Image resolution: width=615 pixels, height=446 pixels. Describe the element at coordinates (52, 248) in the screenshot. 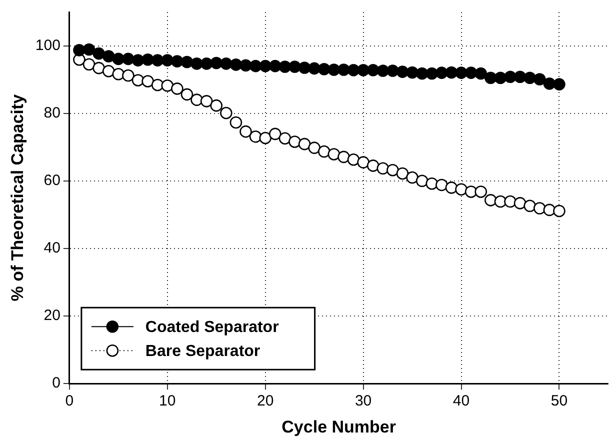

I see `y-tick-label: 40` at that location.